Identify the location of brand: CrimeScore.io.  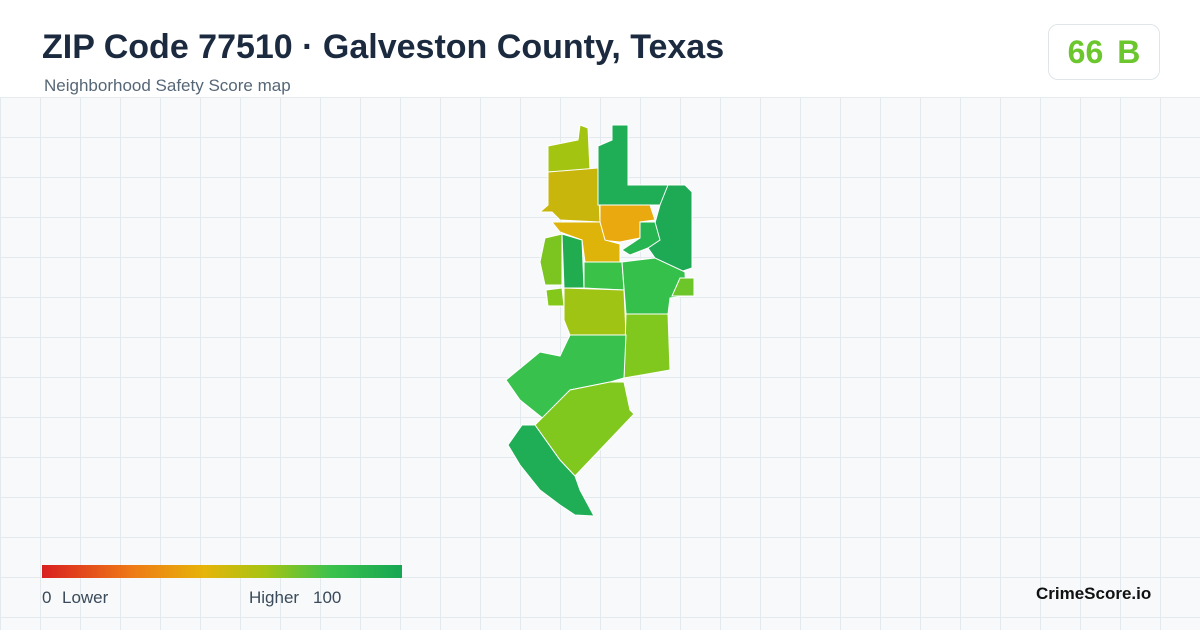
(1094, 593).